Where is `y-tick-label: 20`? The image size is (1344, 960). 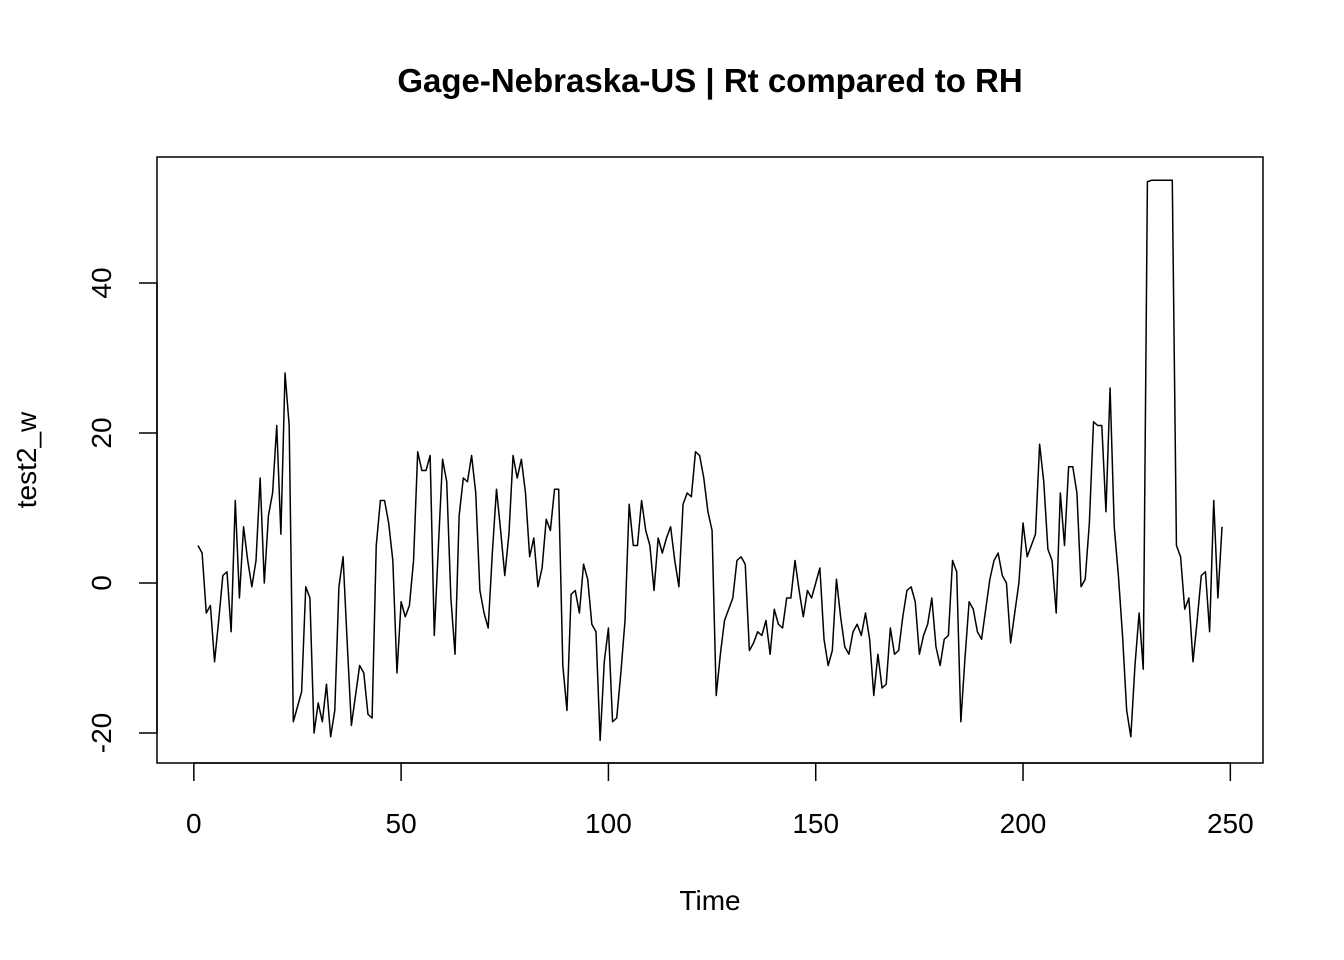
y-tick-label: 20 is located at coordinates (101, 432).